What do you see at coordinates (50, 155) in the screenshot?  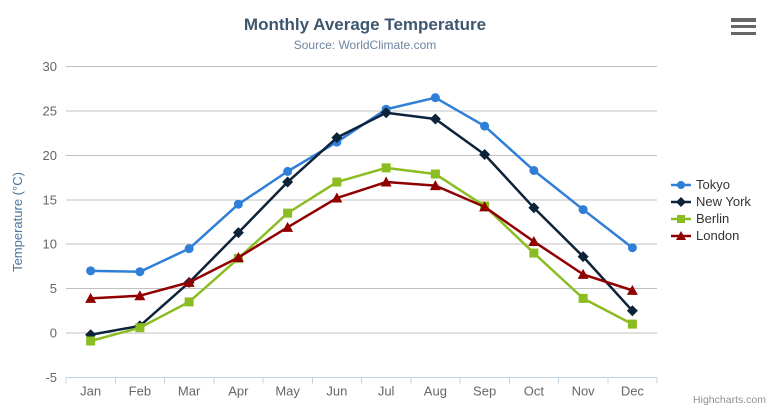 I see `y-axis-label: 20` at bounding box center [50, 155].